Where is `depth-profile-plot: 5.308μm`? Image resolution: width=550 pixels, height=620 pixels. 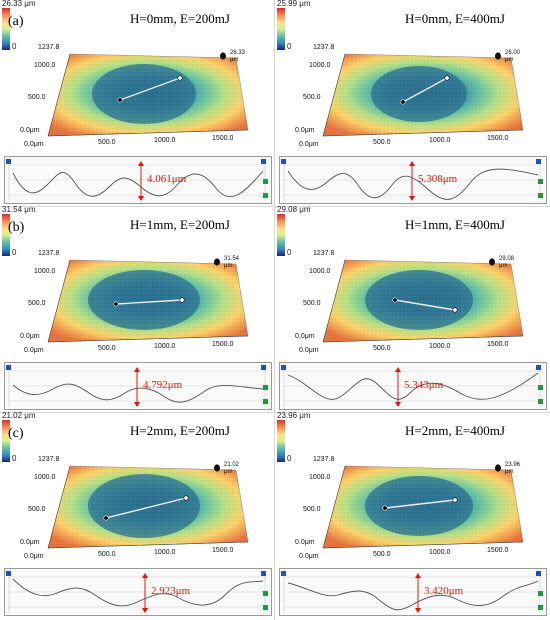
depth-profile-plot: 5.308μm is located at coordinates (413, 180).